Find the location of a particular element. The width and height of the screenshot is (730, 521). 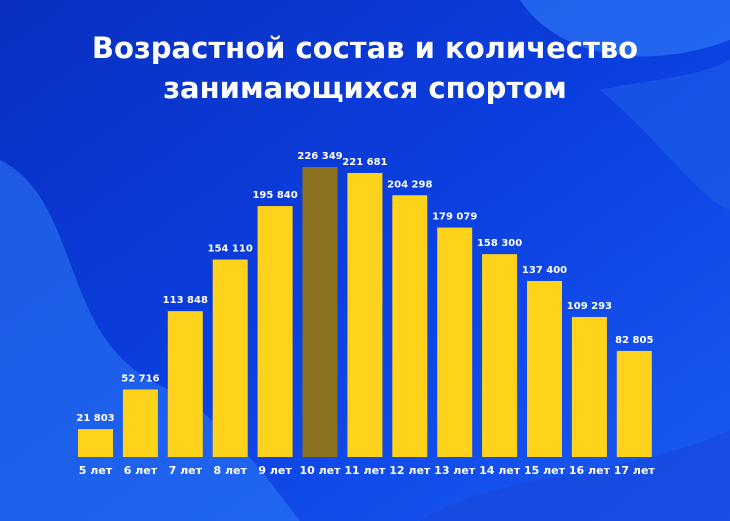

x-tick-label: 15 лет is located at coordinates (545, 470).